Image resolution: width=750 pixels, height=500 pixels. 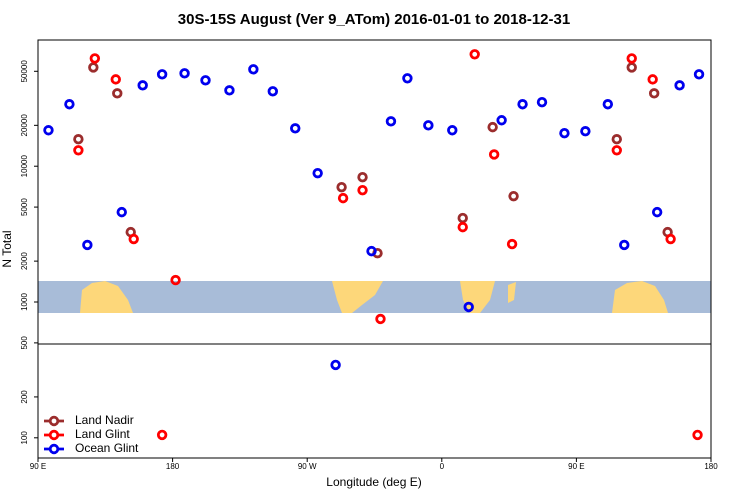 I want to click on x-tick-label: 0, so click(x=442, y=466).